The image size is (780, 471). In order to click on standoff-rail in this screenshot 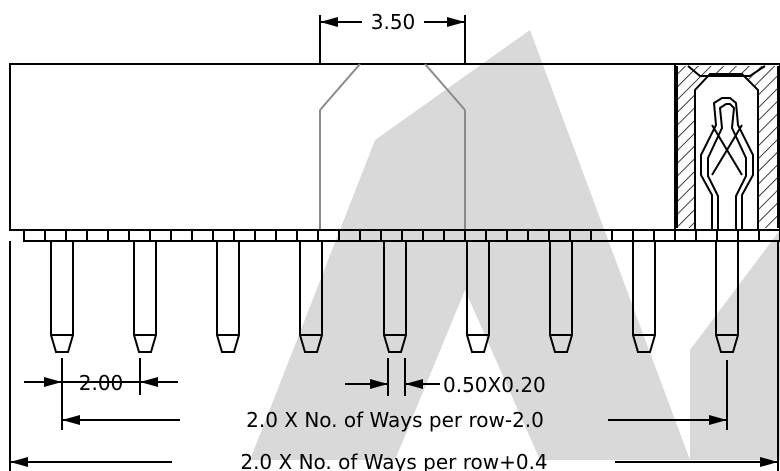, I will do `click(401, 235)`.